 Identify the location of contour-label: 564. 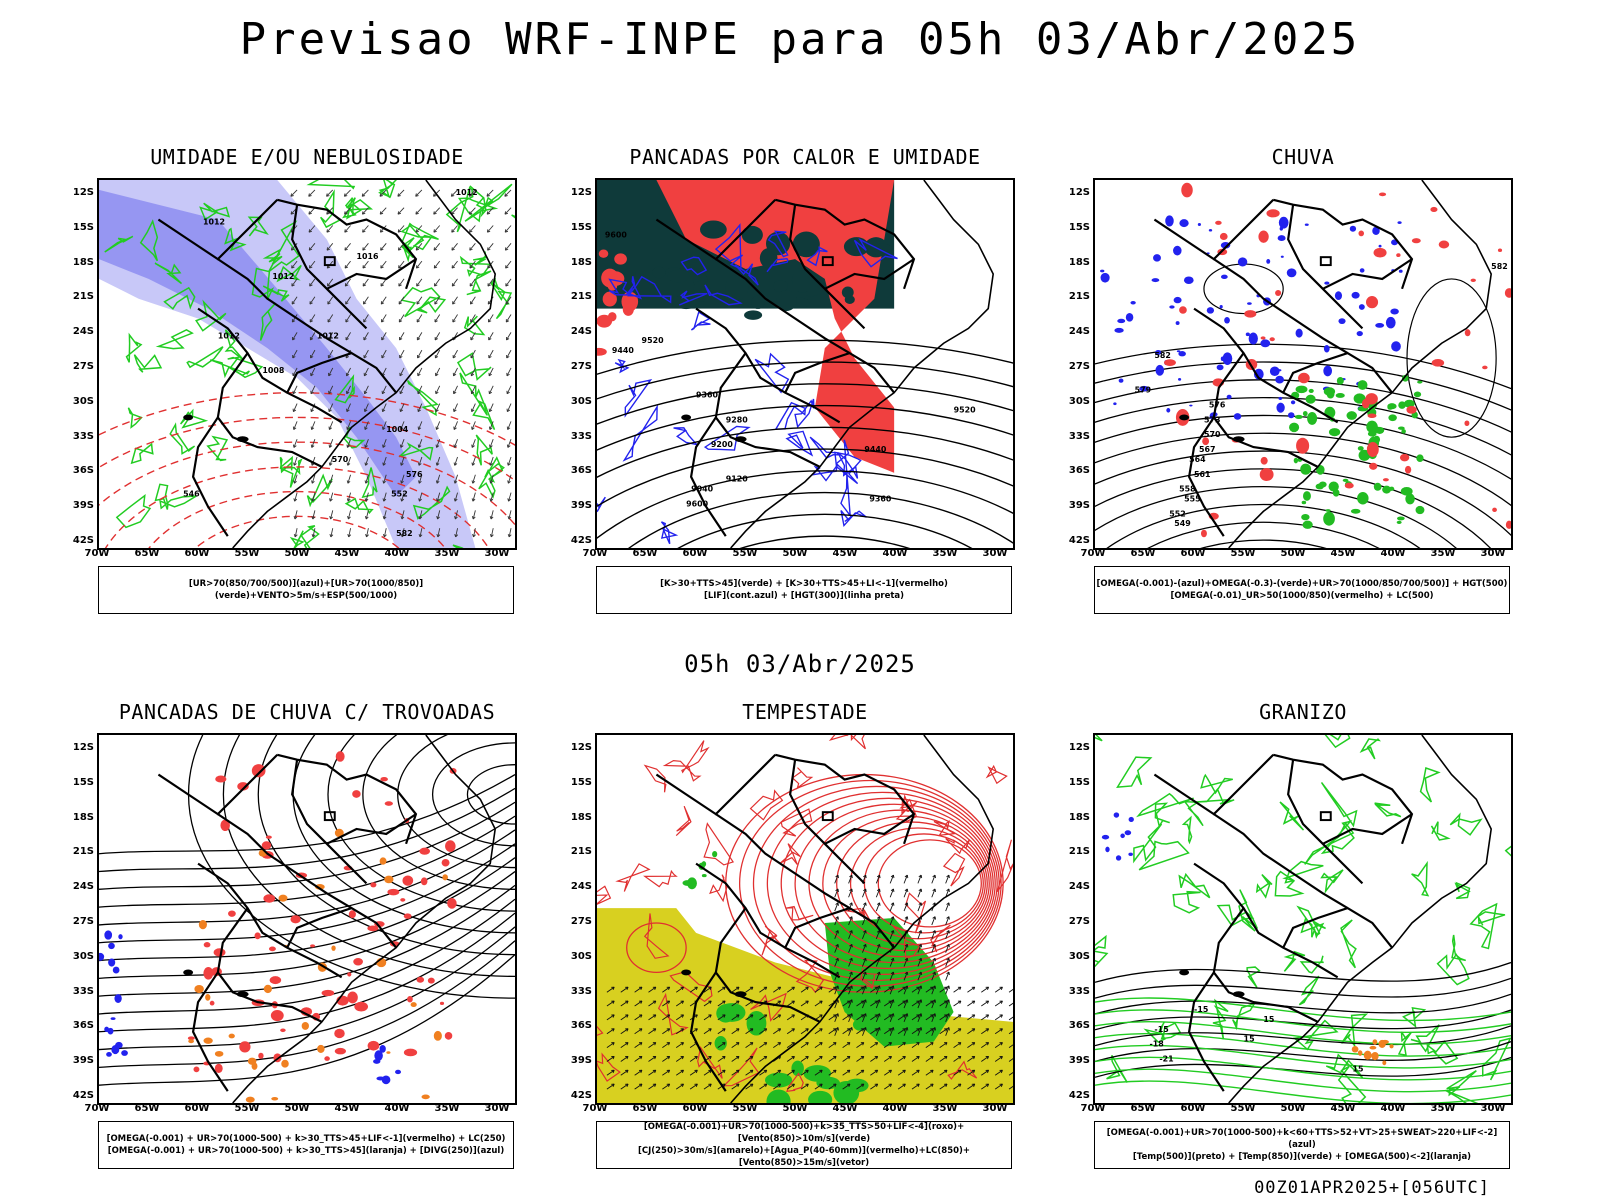
(1197, 459).